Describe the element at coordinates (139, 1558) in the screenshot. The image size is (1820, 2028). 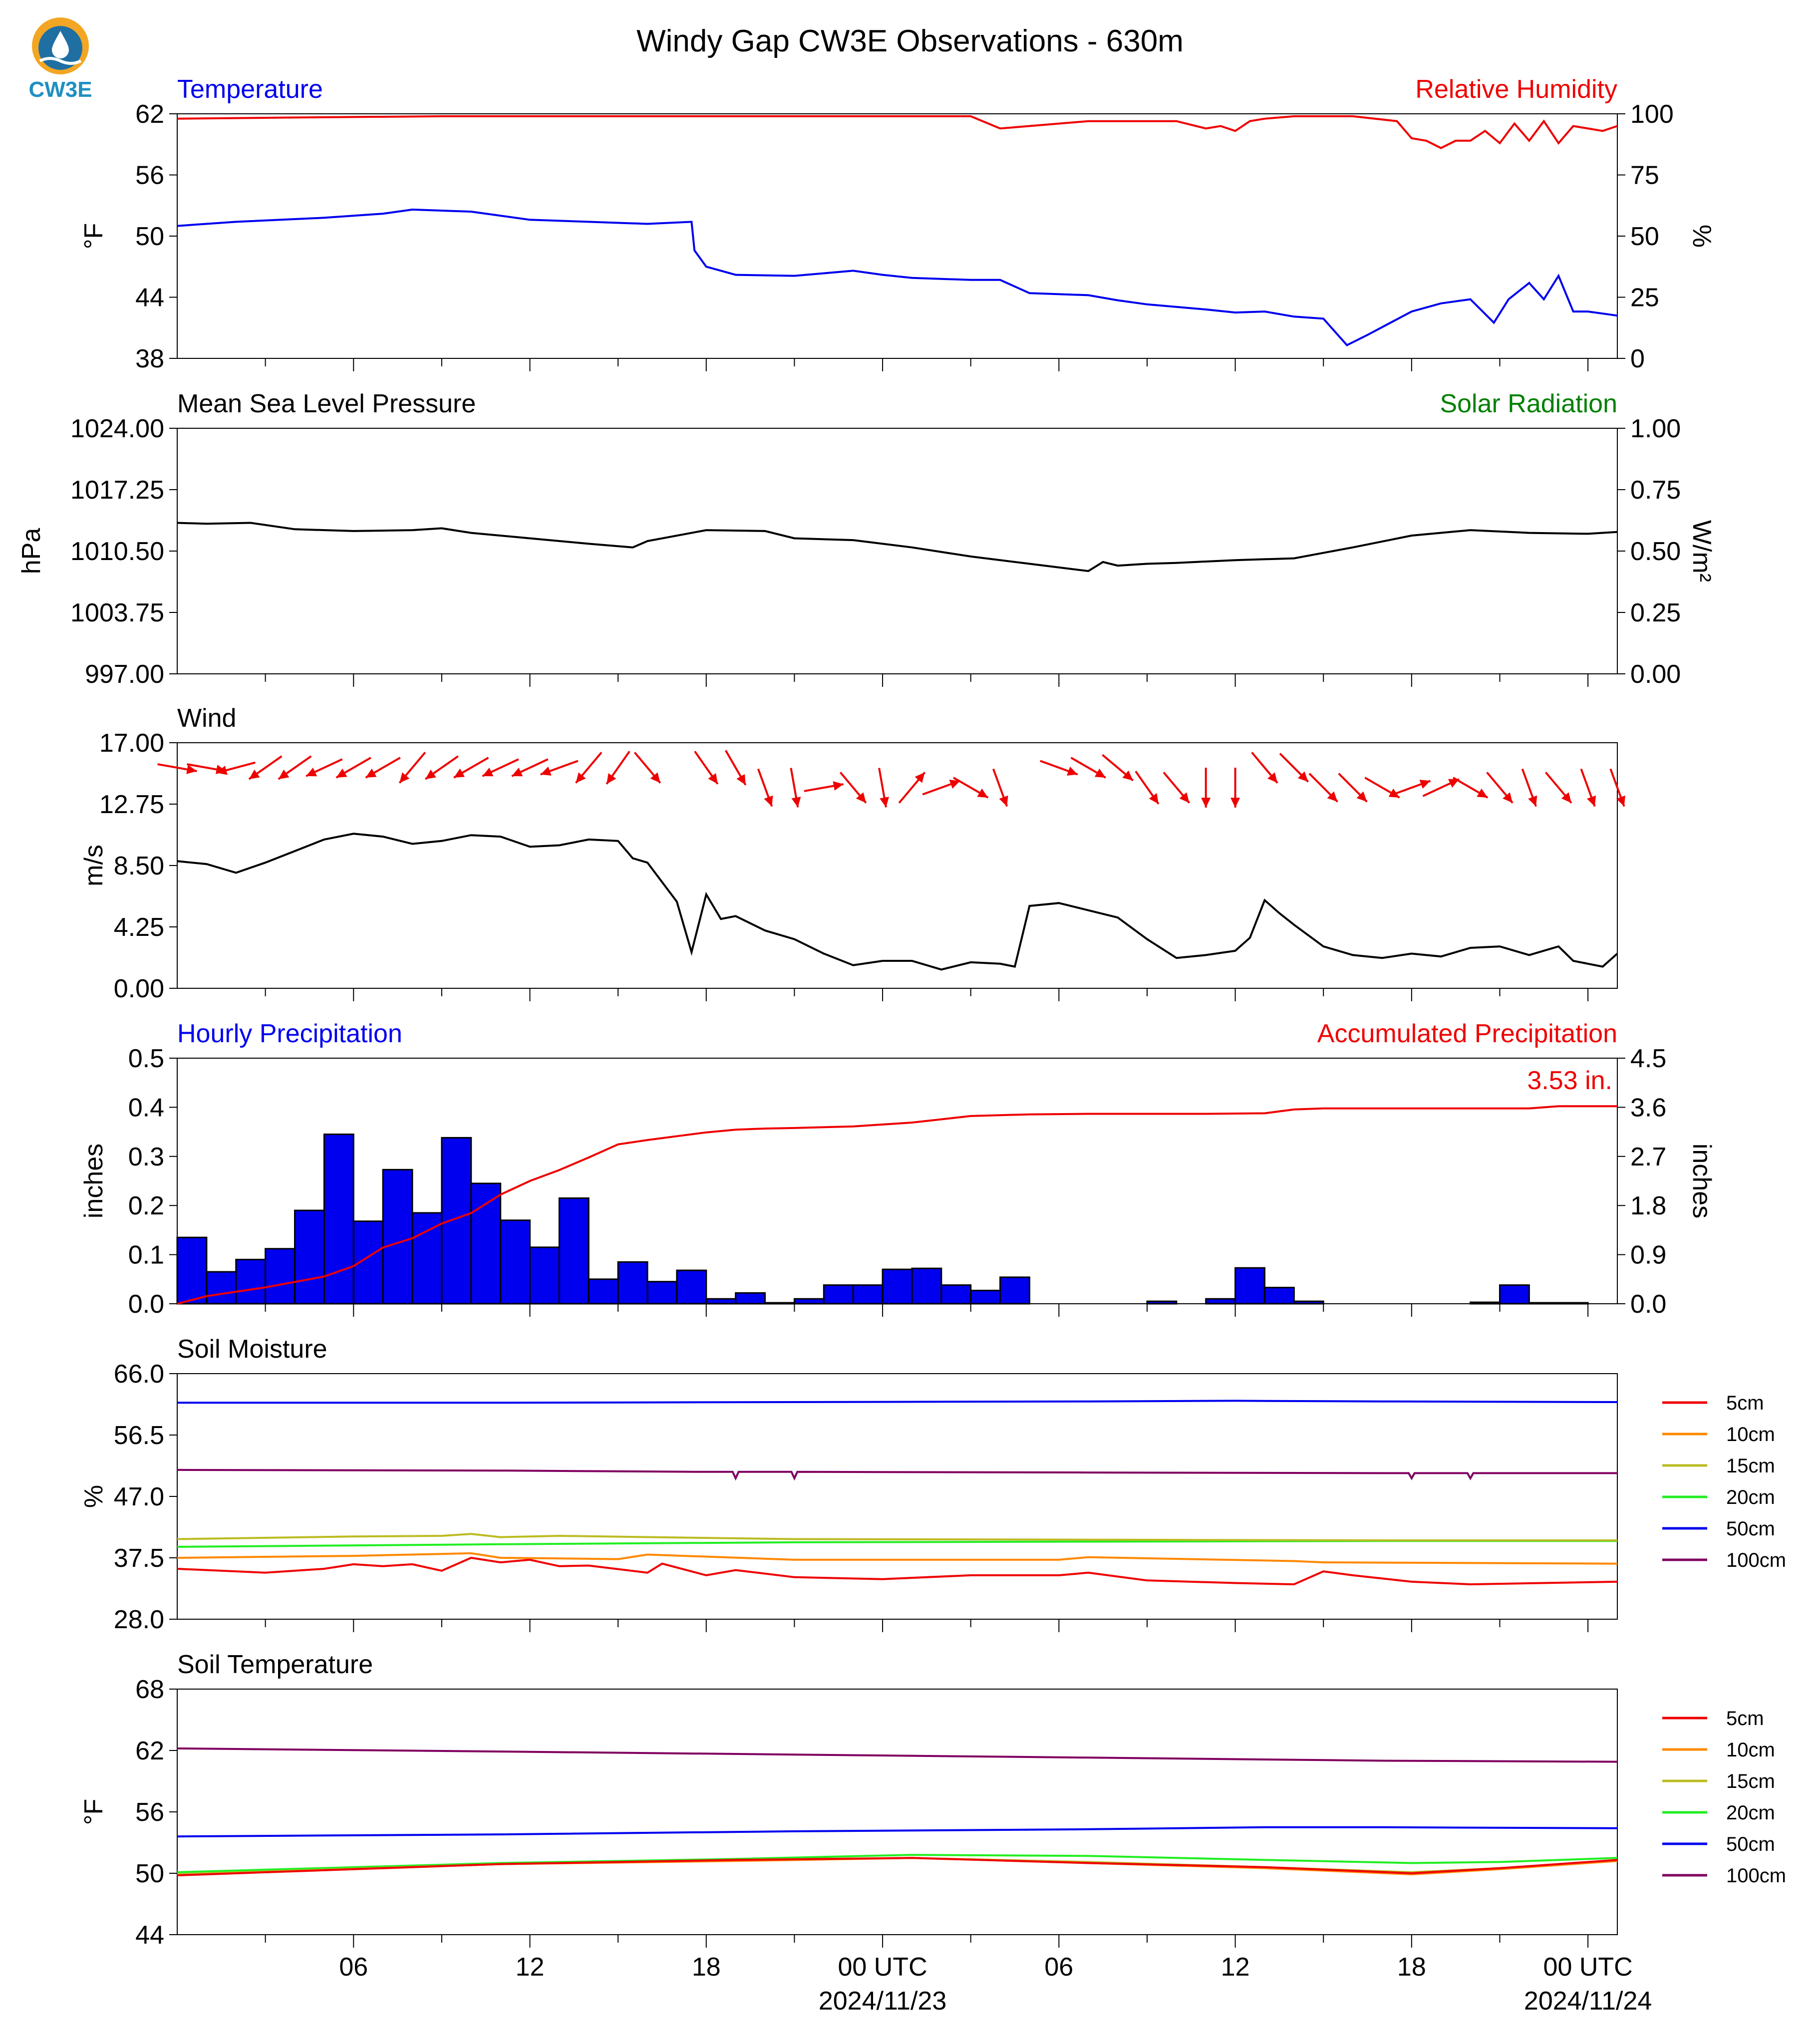
I see `y-tick-label-left: 37.5` at that location.